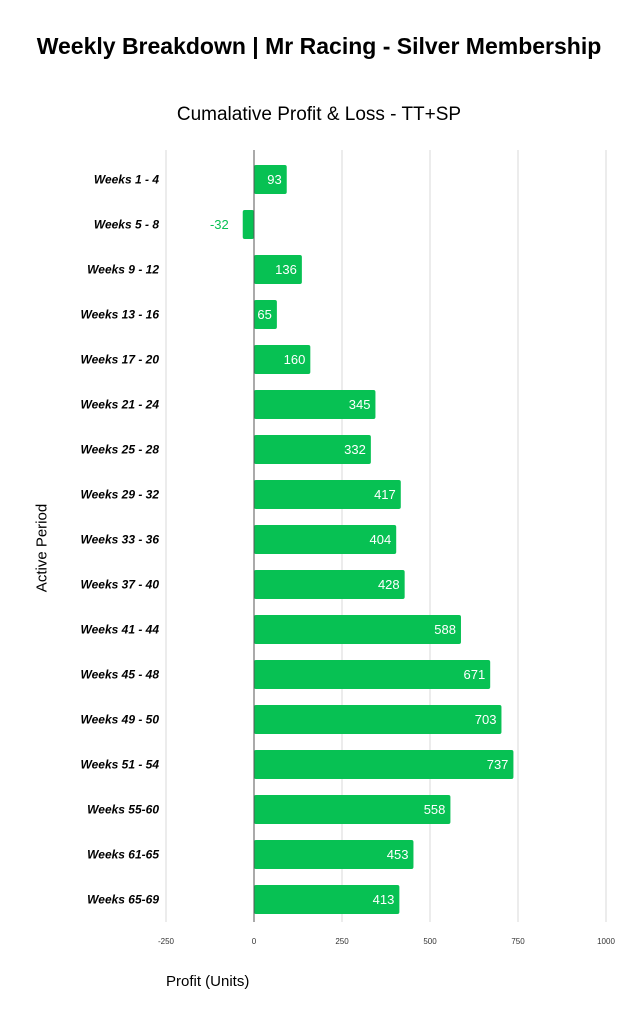 This screenshot has height=1024, width=638. Describe the element at coordinates (384, 899) in the screenshot. I see `data-label: 413` at that location.